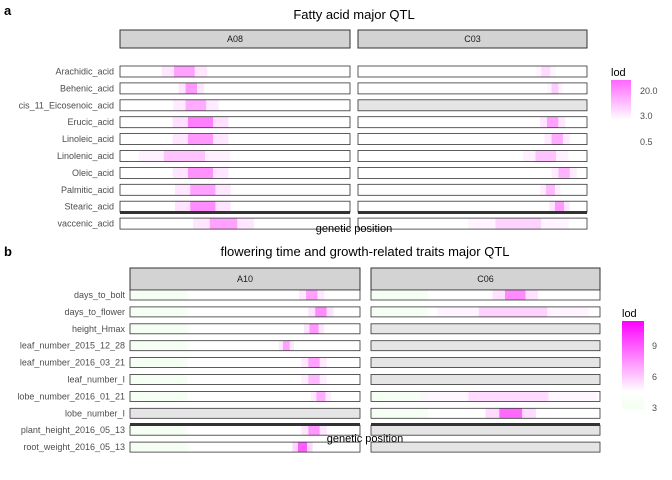 This screenshot has height=480, width=672. I want to click on qtl-shoulder-right-A10-height_Hmax, so click(321, 328).